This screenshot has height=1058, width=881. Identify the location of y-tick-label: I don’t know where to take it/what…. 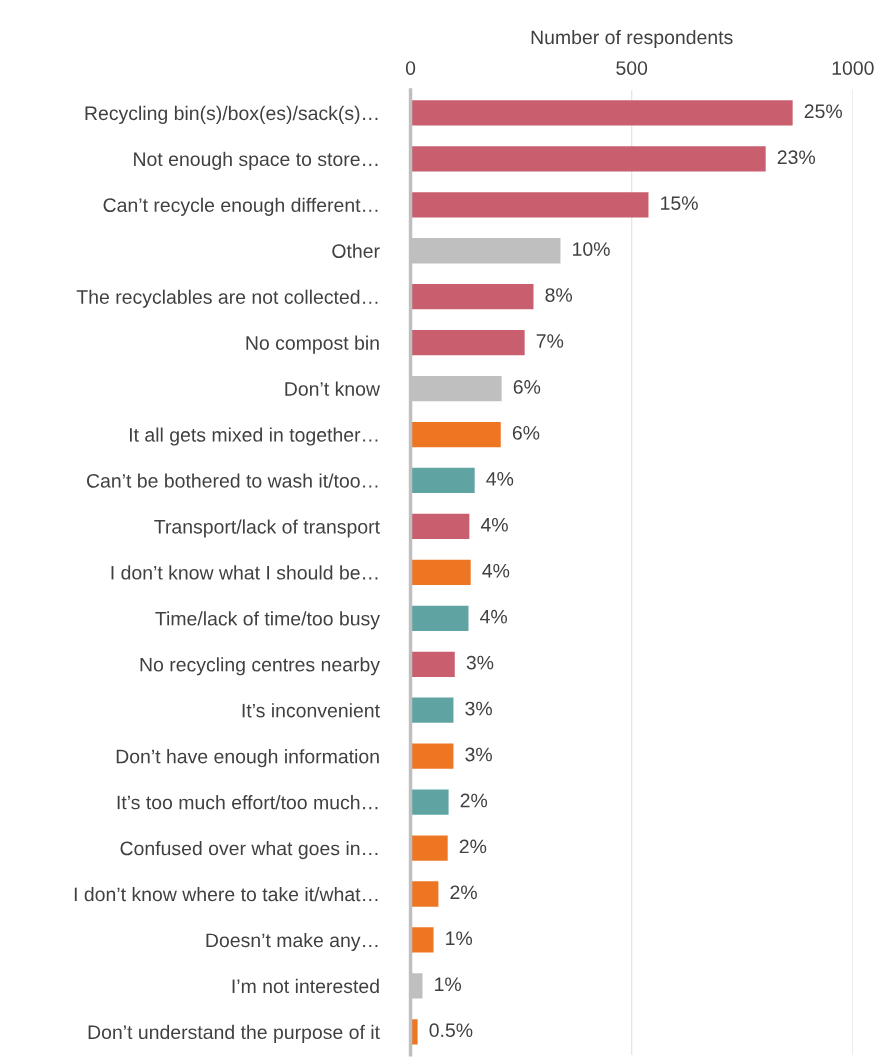
(226, 894).